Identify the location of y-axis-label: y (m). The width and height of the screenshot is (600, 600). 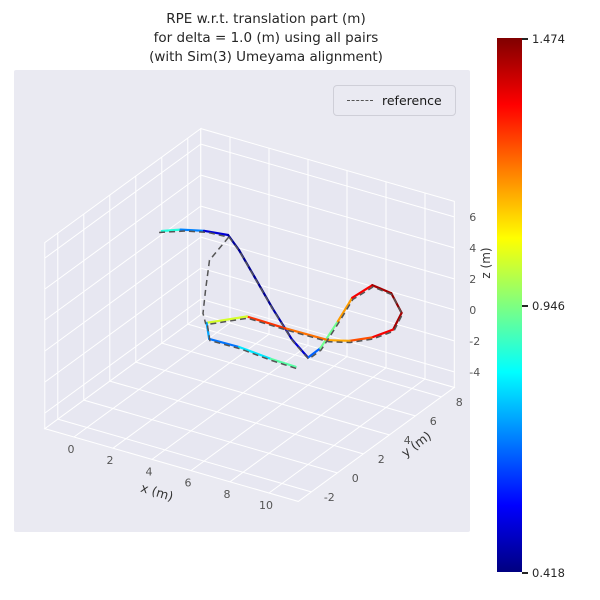
(416, 444).